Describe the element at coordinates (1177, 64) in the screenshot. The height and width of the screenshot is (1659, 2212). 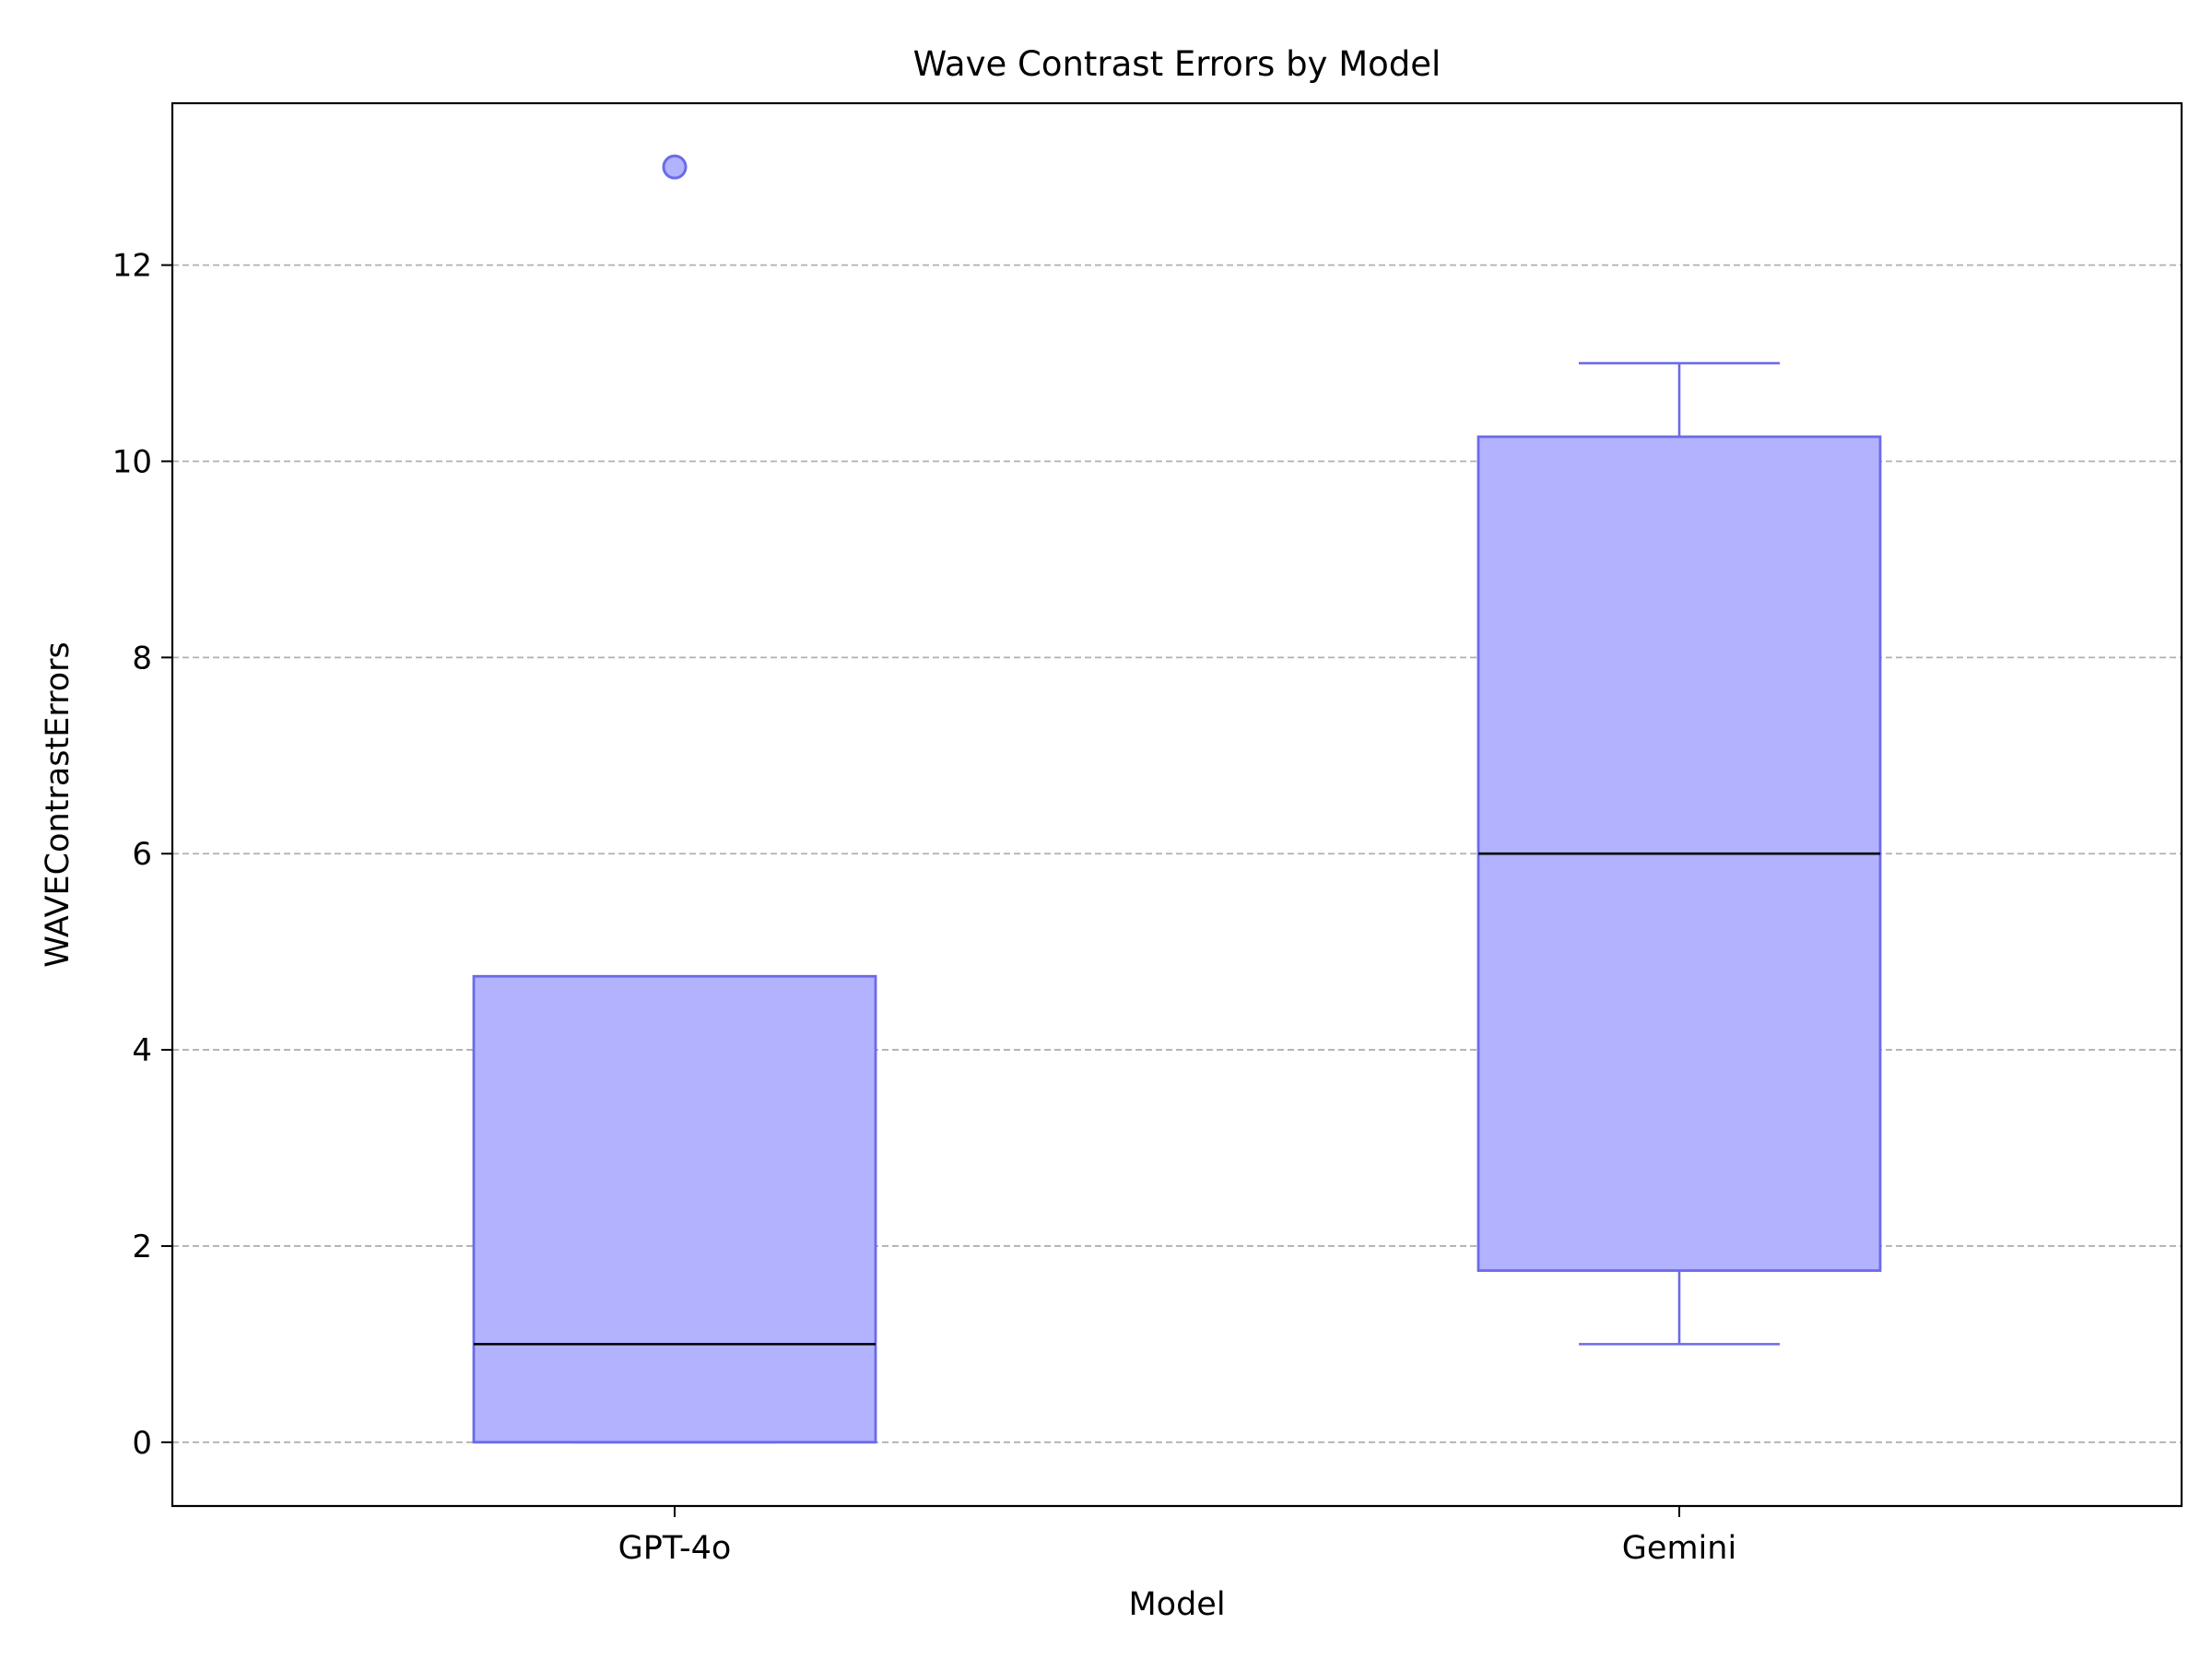
I see `chart-title: Wave Contrast Errors by Model` at that location.